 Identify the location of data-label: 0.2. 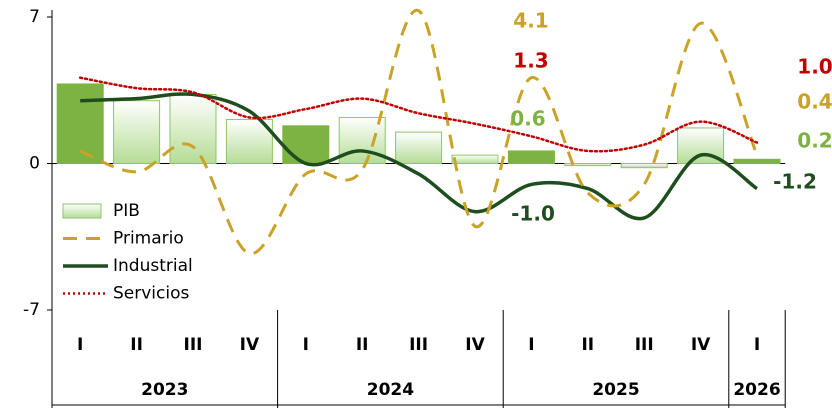
(814, 141).